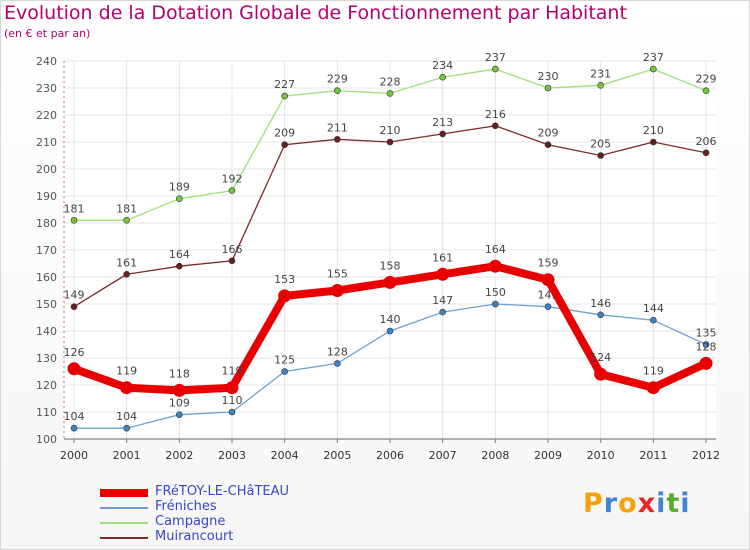 Image resolution: width=750 pixels, height=550 pixels. What do you see at coordinates (46, 331) in the screenshot?
I see `y-tick-label: 140` at bounding box center [46, 331].